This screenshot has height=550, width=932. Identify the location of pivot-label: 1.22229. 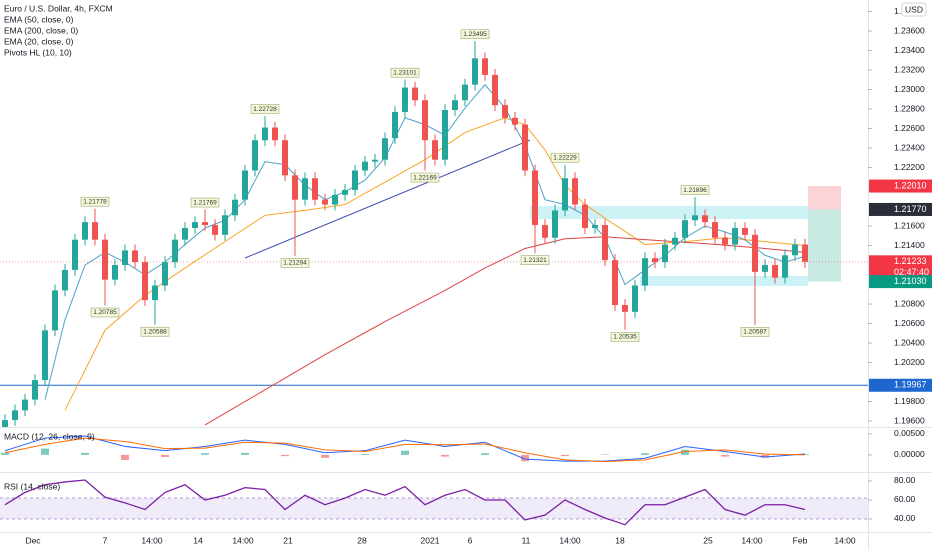
(565, 157).